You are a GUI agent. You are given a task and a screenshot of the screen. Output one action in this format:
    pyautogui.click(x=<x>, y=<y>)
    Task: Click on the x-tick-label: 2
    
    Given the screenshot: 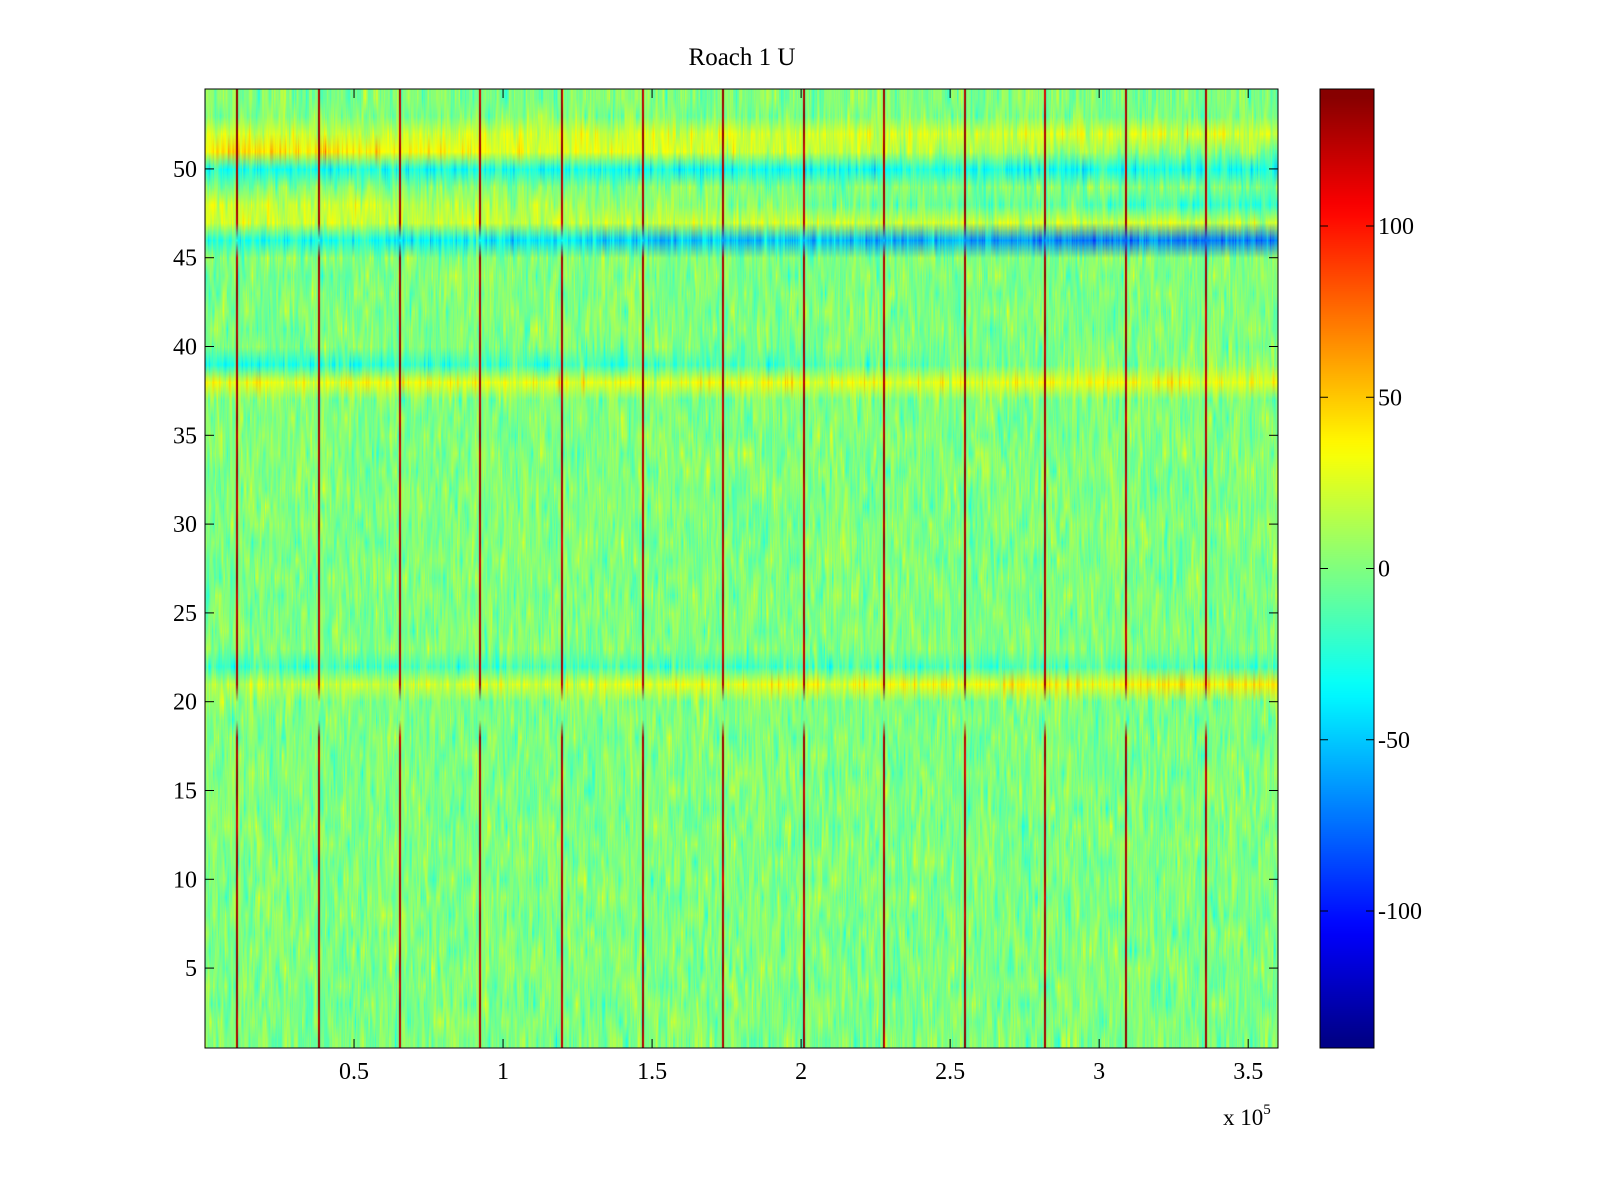 What is the action you would take?
    pyautogui.click(x=801, y=1072)
    